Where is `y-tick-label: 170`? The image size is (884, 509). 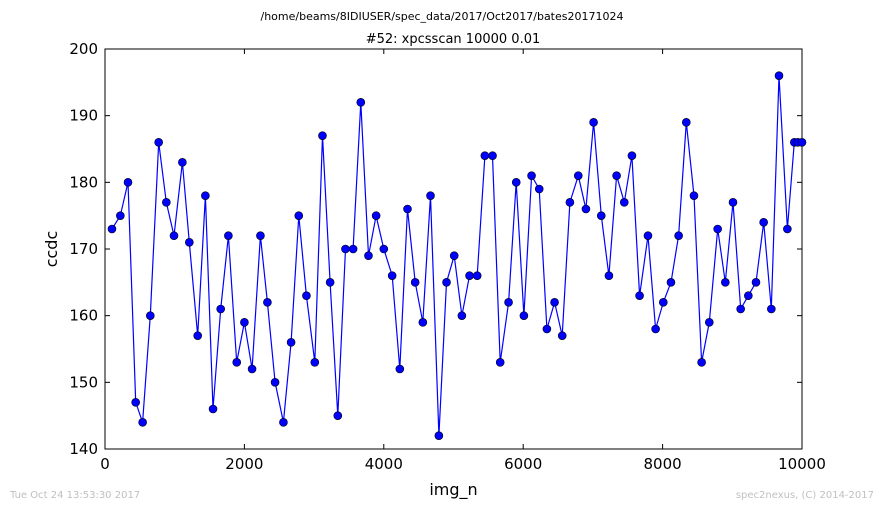 y-tick-label: 170 is located at coordinates (83, 249).